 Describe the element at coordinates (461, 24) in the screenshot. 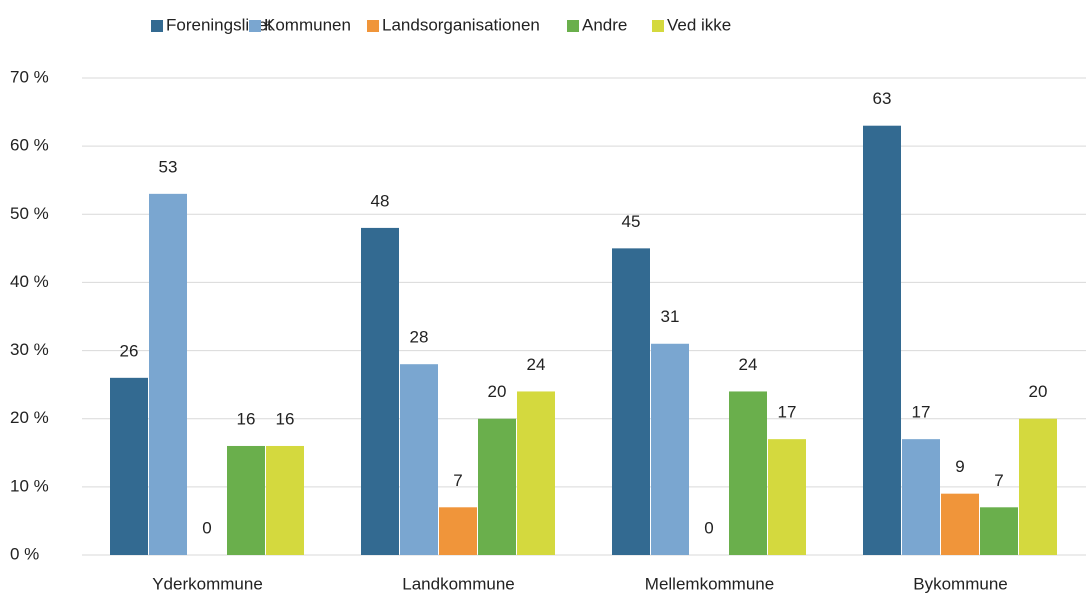

I see `legend-label: Landsorganisationen` at that location.